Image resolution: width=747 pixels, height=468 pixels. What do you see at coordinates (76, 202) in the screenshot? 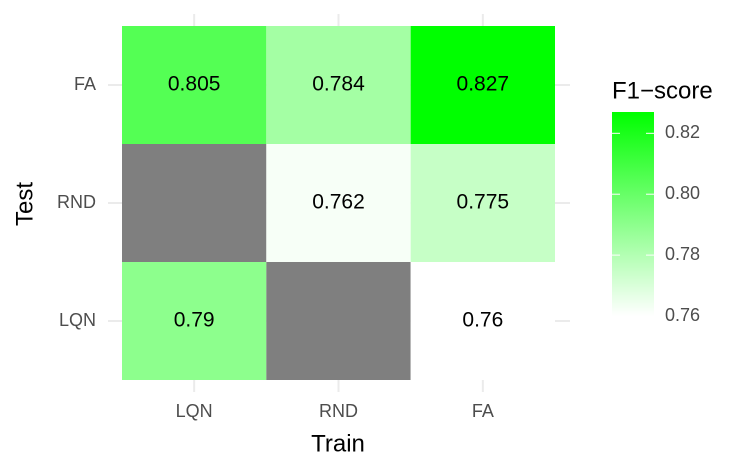
I see `y-tick-label: RND` at bounding box center [76, 202].